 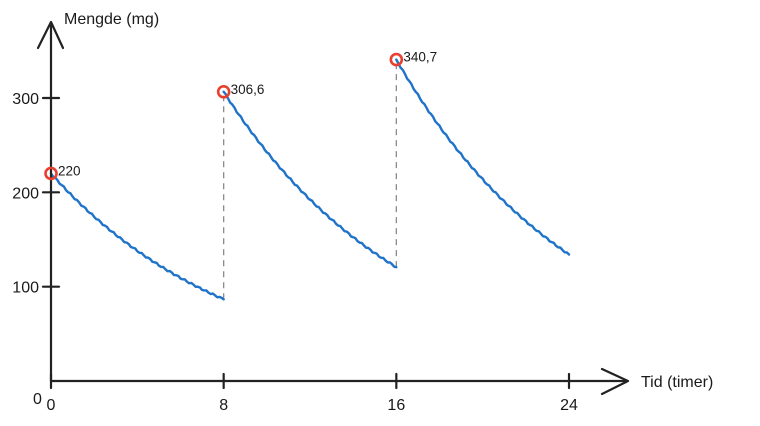 I want to click on peak-label-3: 340,7, so click(x=420, y=57).